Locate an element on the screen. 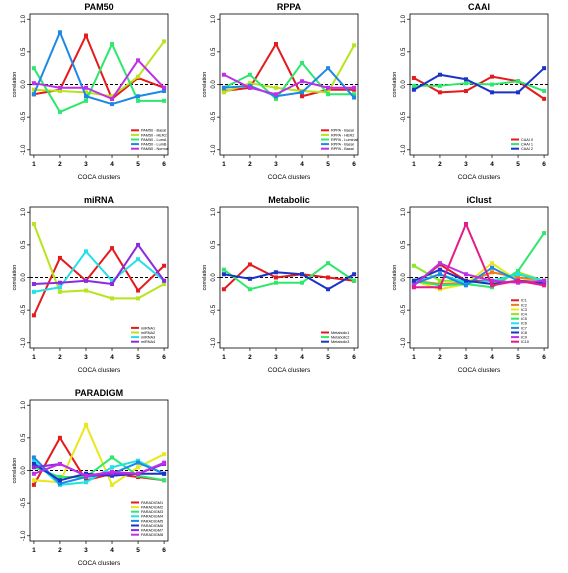  legend-label: PARADIGM8 is located at coordinates (152, 535).